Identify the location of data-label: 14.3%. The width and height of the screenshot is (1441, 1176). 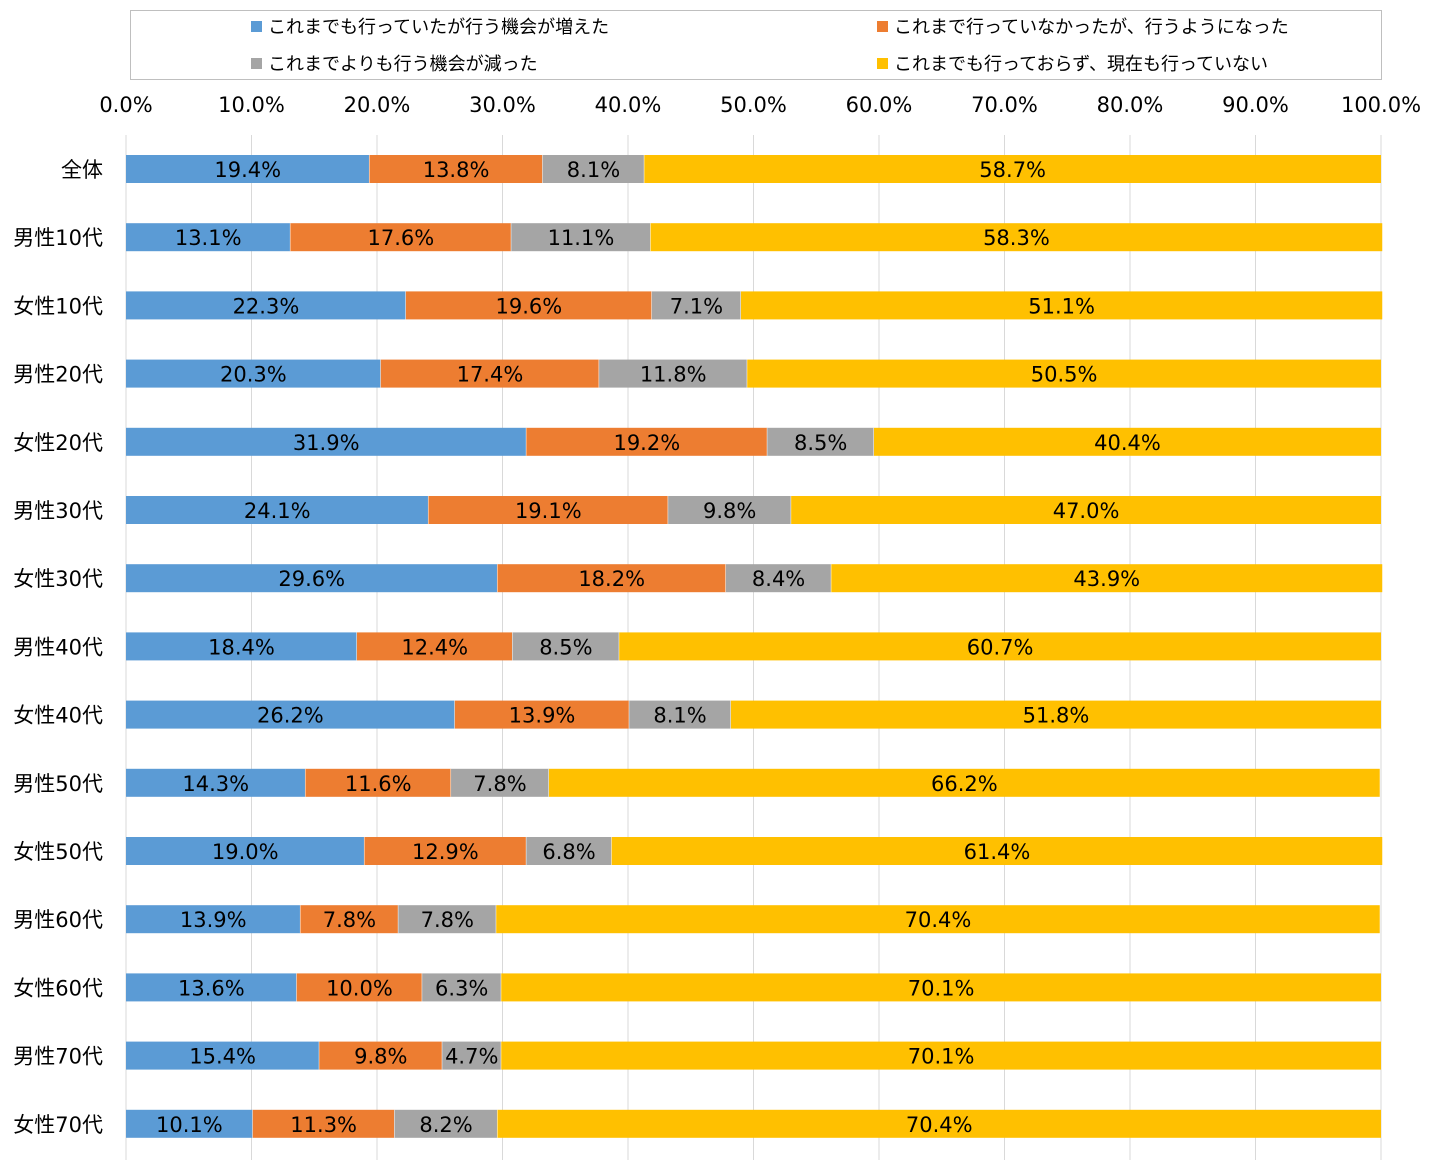
(215, 784).